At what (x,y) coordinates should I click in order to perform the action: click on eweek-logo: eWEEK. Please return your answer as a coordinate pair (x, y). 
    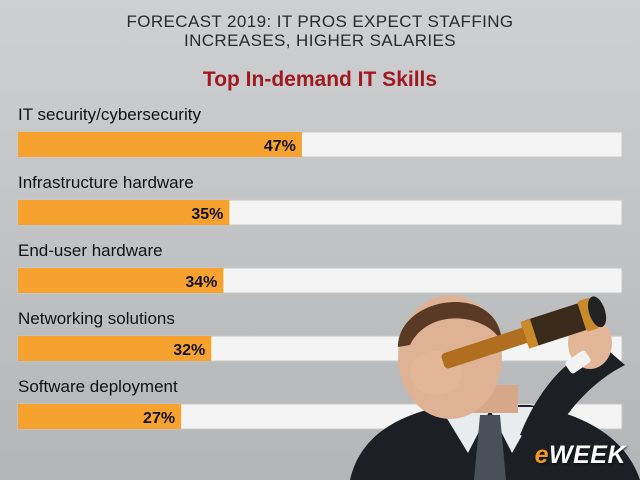
    Looking at the image, I should click on (580, 455).